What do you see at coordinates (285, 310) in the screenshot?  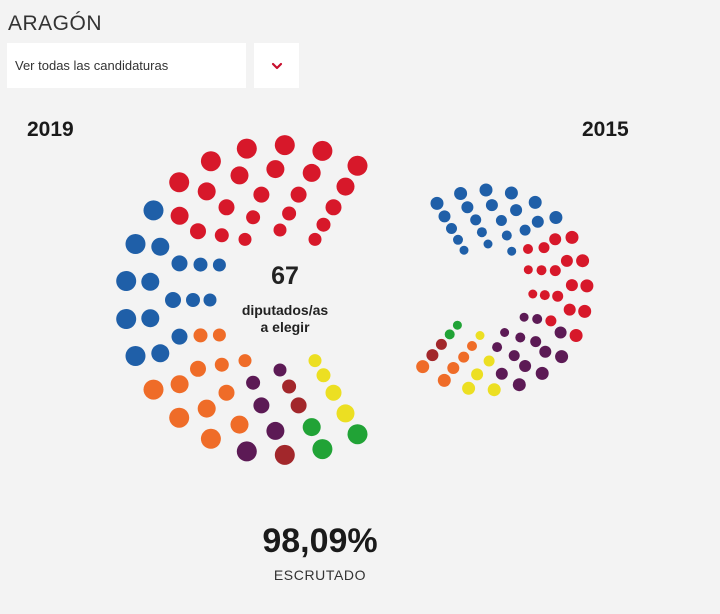 I see `seats-label-line1: diputados/as` at bounding box center [285, 310].